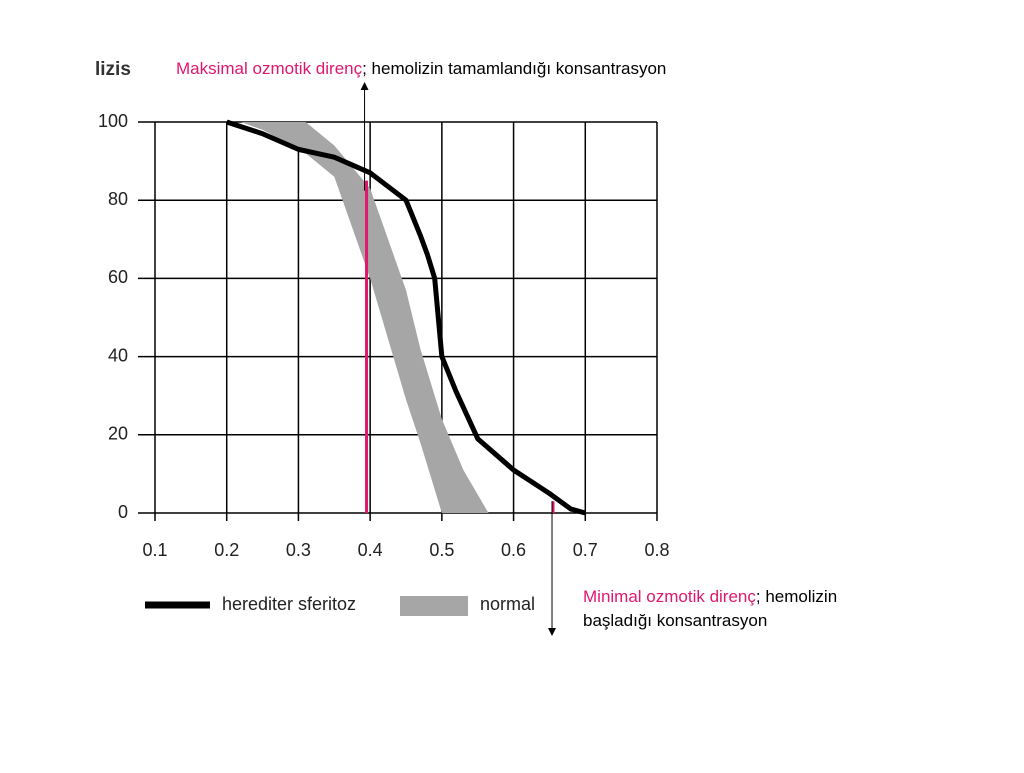  I want to click on y-tick-label: 40, so click(118, 355).